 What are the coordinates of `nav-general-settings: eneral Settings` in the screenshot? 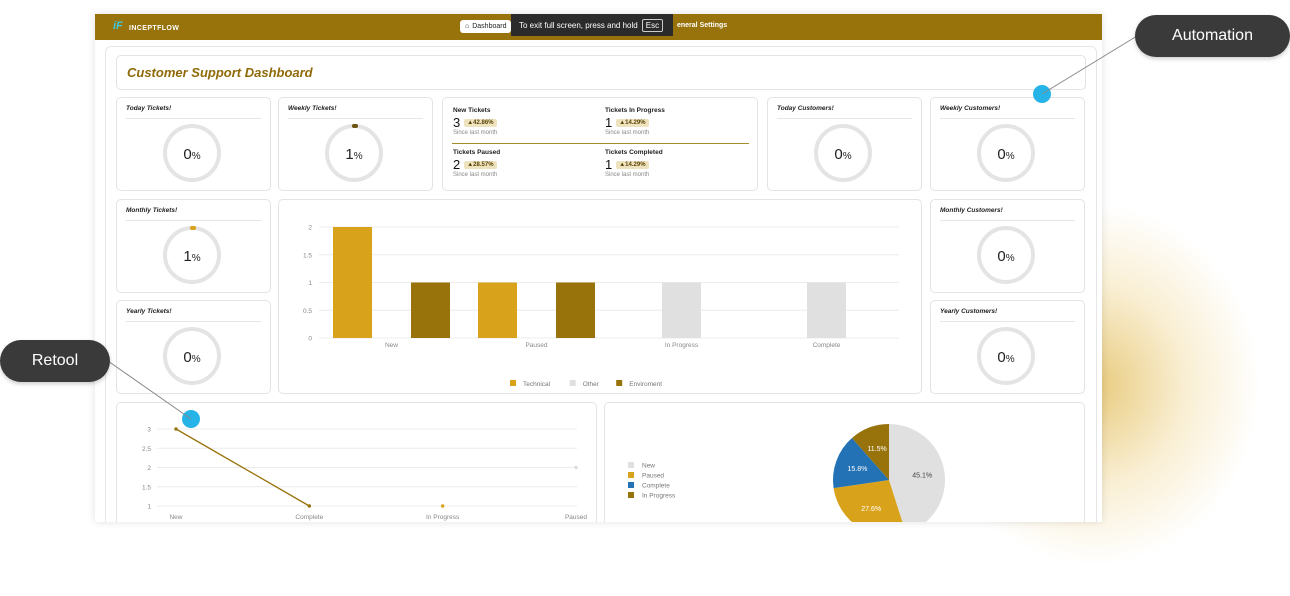 It's located at (702, 25).